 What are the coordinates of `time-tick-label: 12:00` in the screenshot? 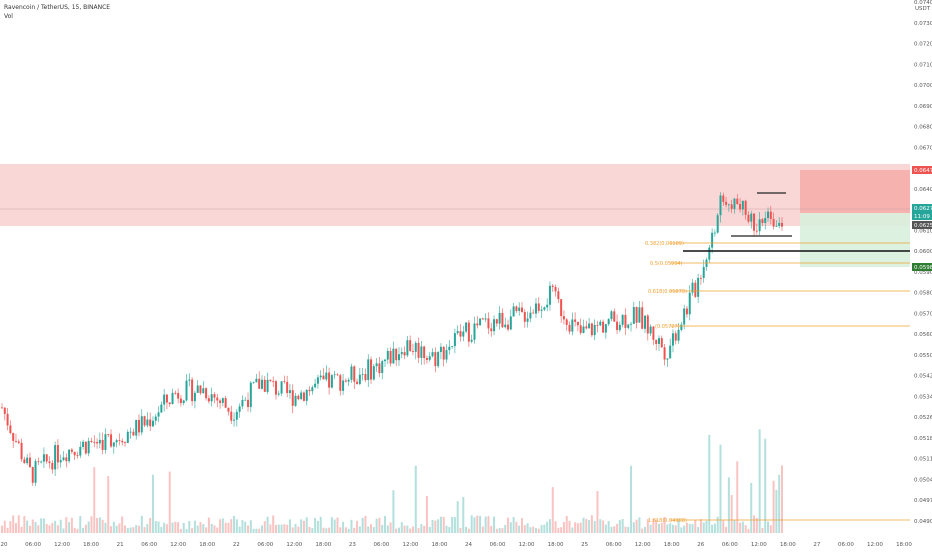 It's located at (62, 545).